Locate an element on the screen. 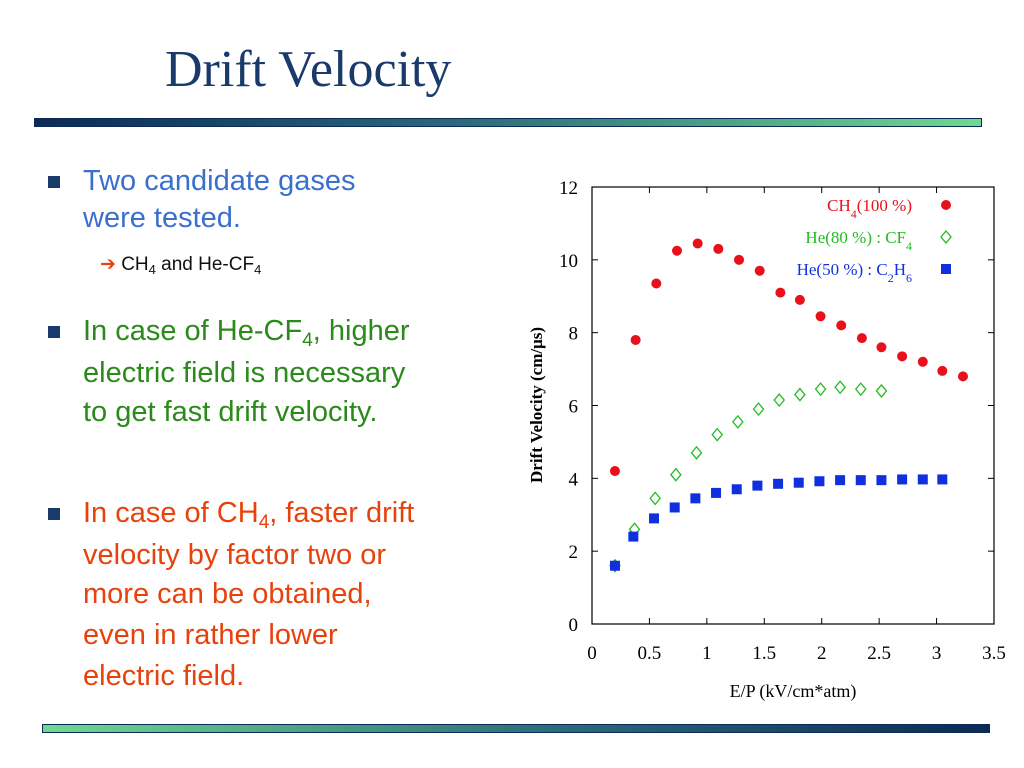 The width and height of the screenshot is (1024, 768). slide-title: Drift Velocity is located at coordinates (308, 69).